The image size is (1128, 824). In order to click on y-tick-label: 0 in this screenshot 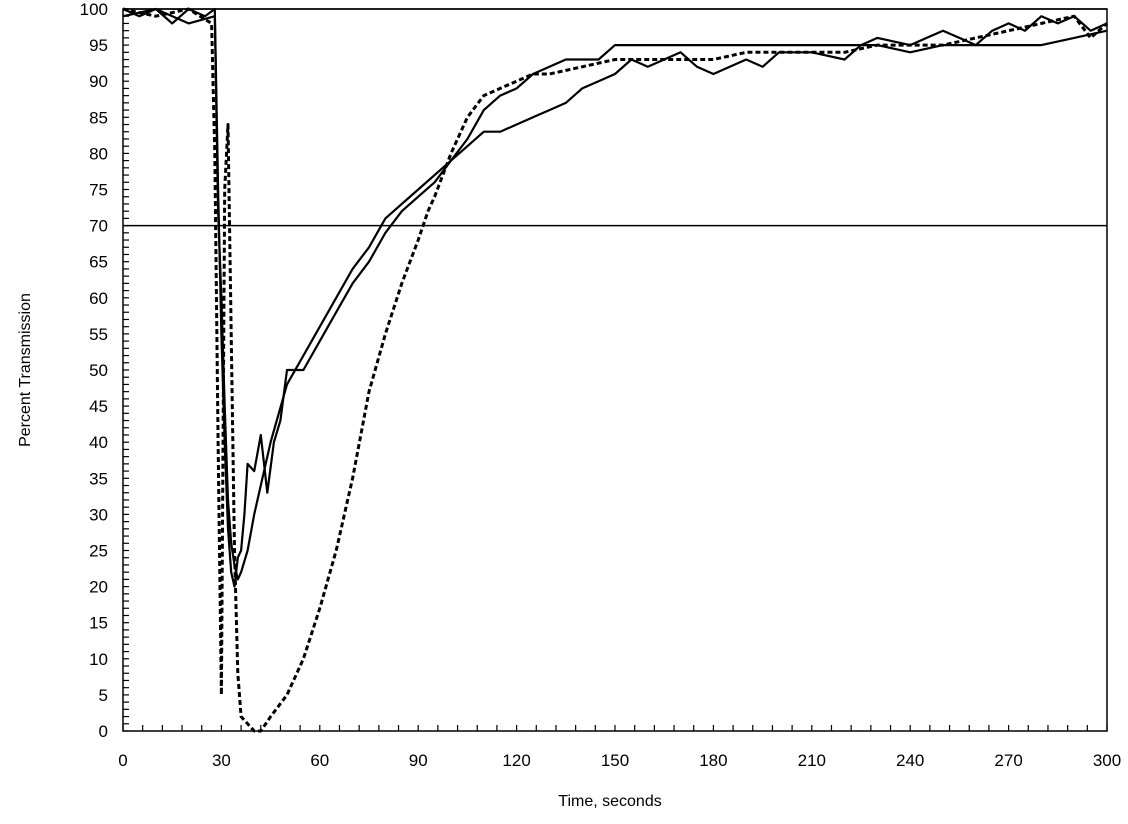, I will do `click(103, 731)`.